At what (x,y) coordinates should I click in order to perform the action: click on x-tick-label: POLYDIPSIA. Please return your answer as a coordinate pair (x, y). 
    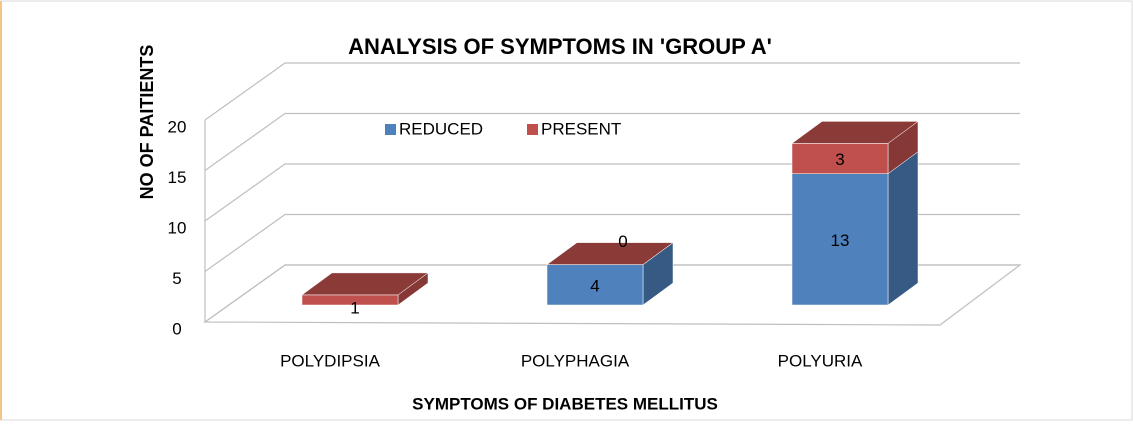
    Looking at the image, I should click on (330, 360).